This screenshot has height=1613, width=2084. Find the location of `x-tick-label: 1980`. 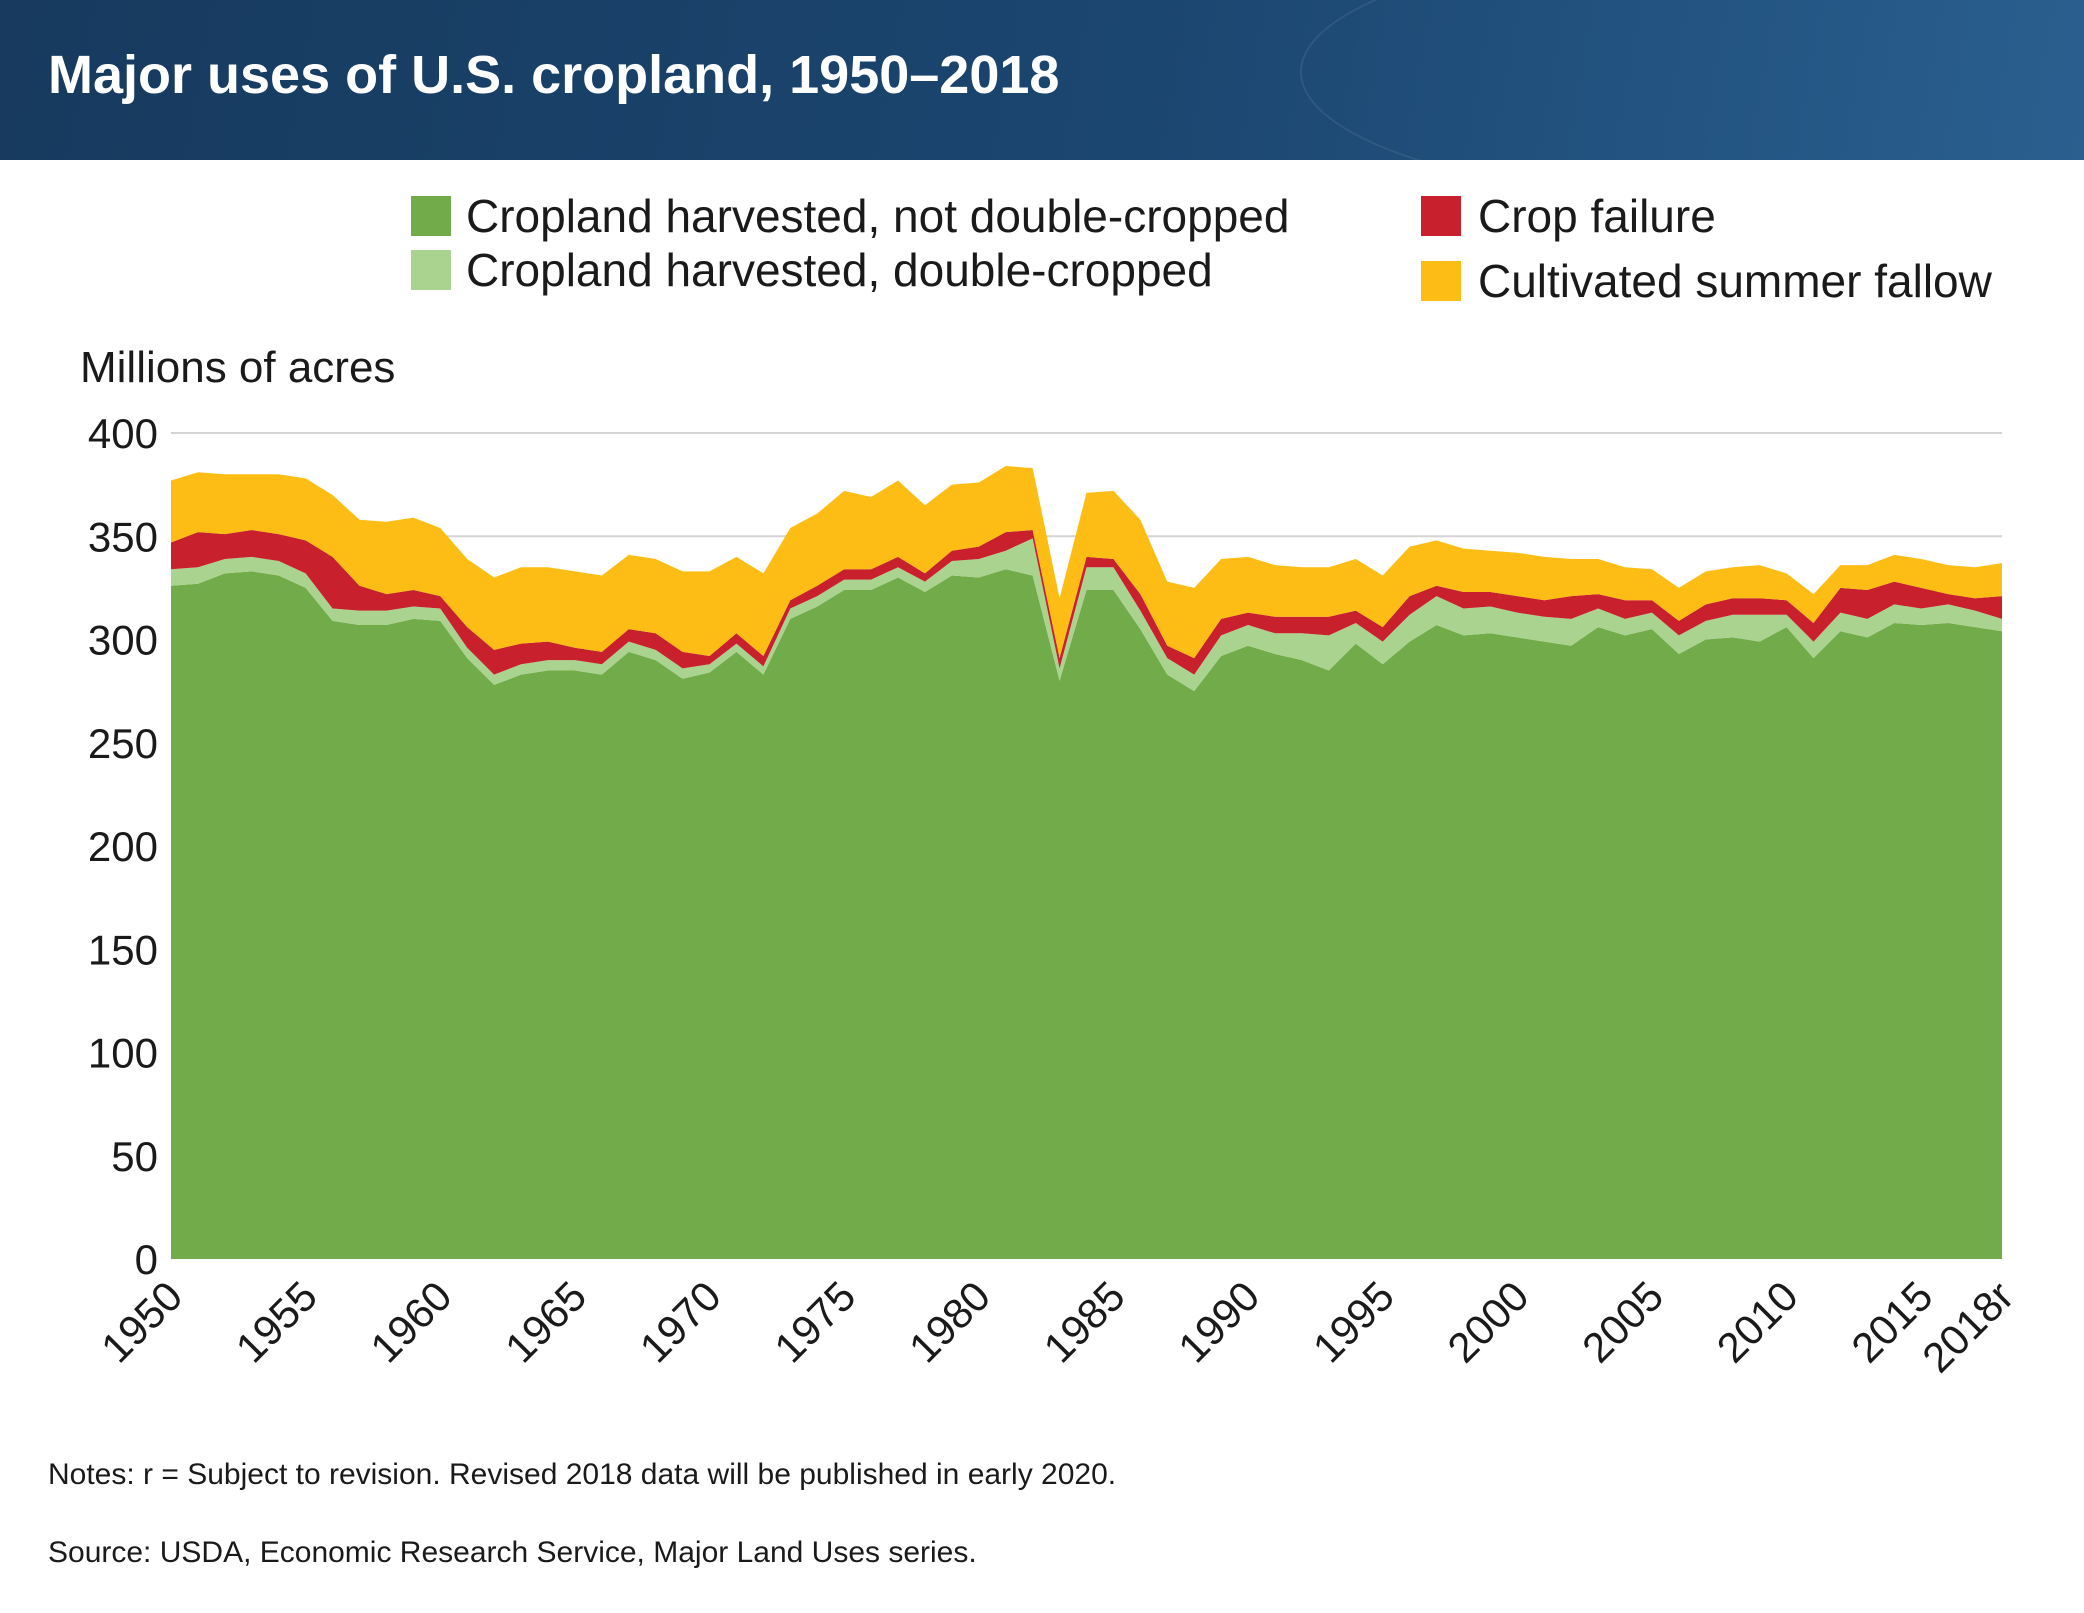

x-tick-label: 1980 is located at coordinates (949, 1321).